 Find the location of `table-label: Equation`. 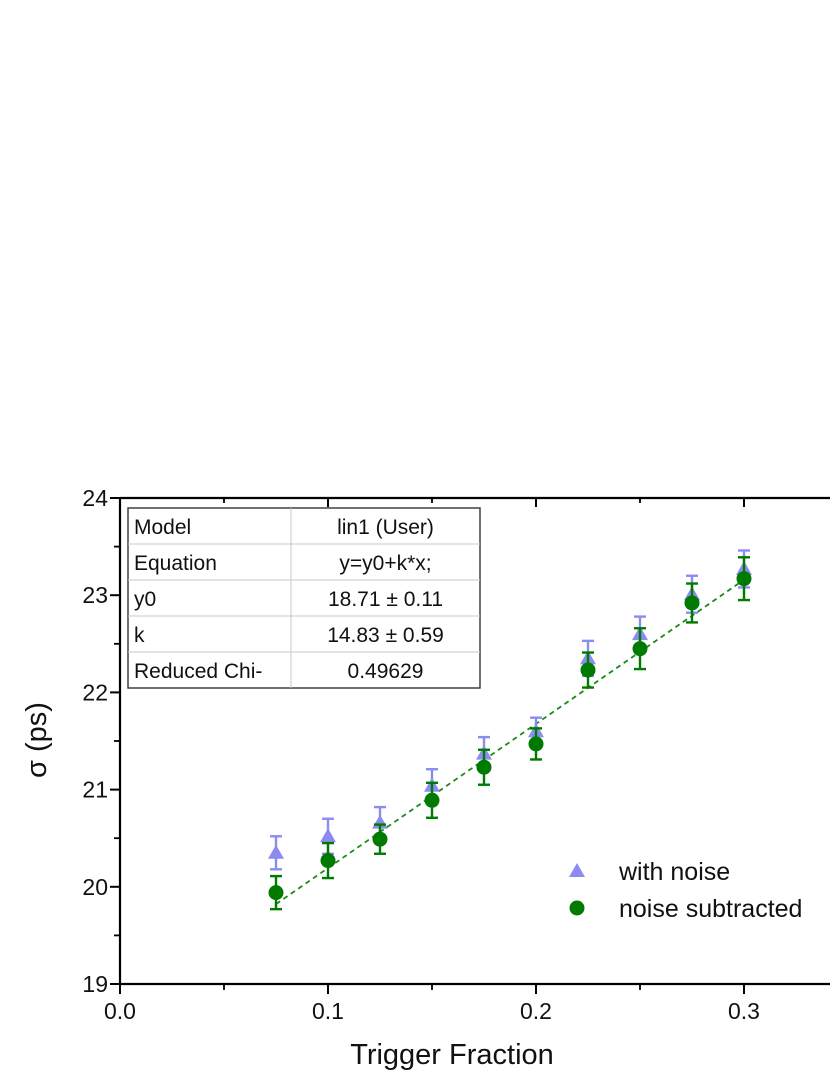

table-label: Equation is located at coordinates (175, 563).